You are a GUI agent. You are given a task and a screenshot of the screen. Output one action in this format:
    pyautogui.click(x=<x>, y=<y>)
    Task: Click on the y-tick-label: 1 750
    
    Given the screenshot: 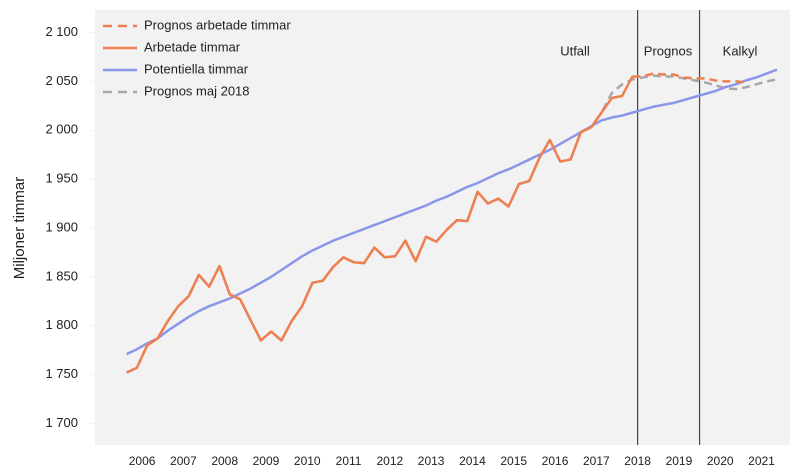 What is the action you would take?
    pyautogui.click(x=61, y=373)
    